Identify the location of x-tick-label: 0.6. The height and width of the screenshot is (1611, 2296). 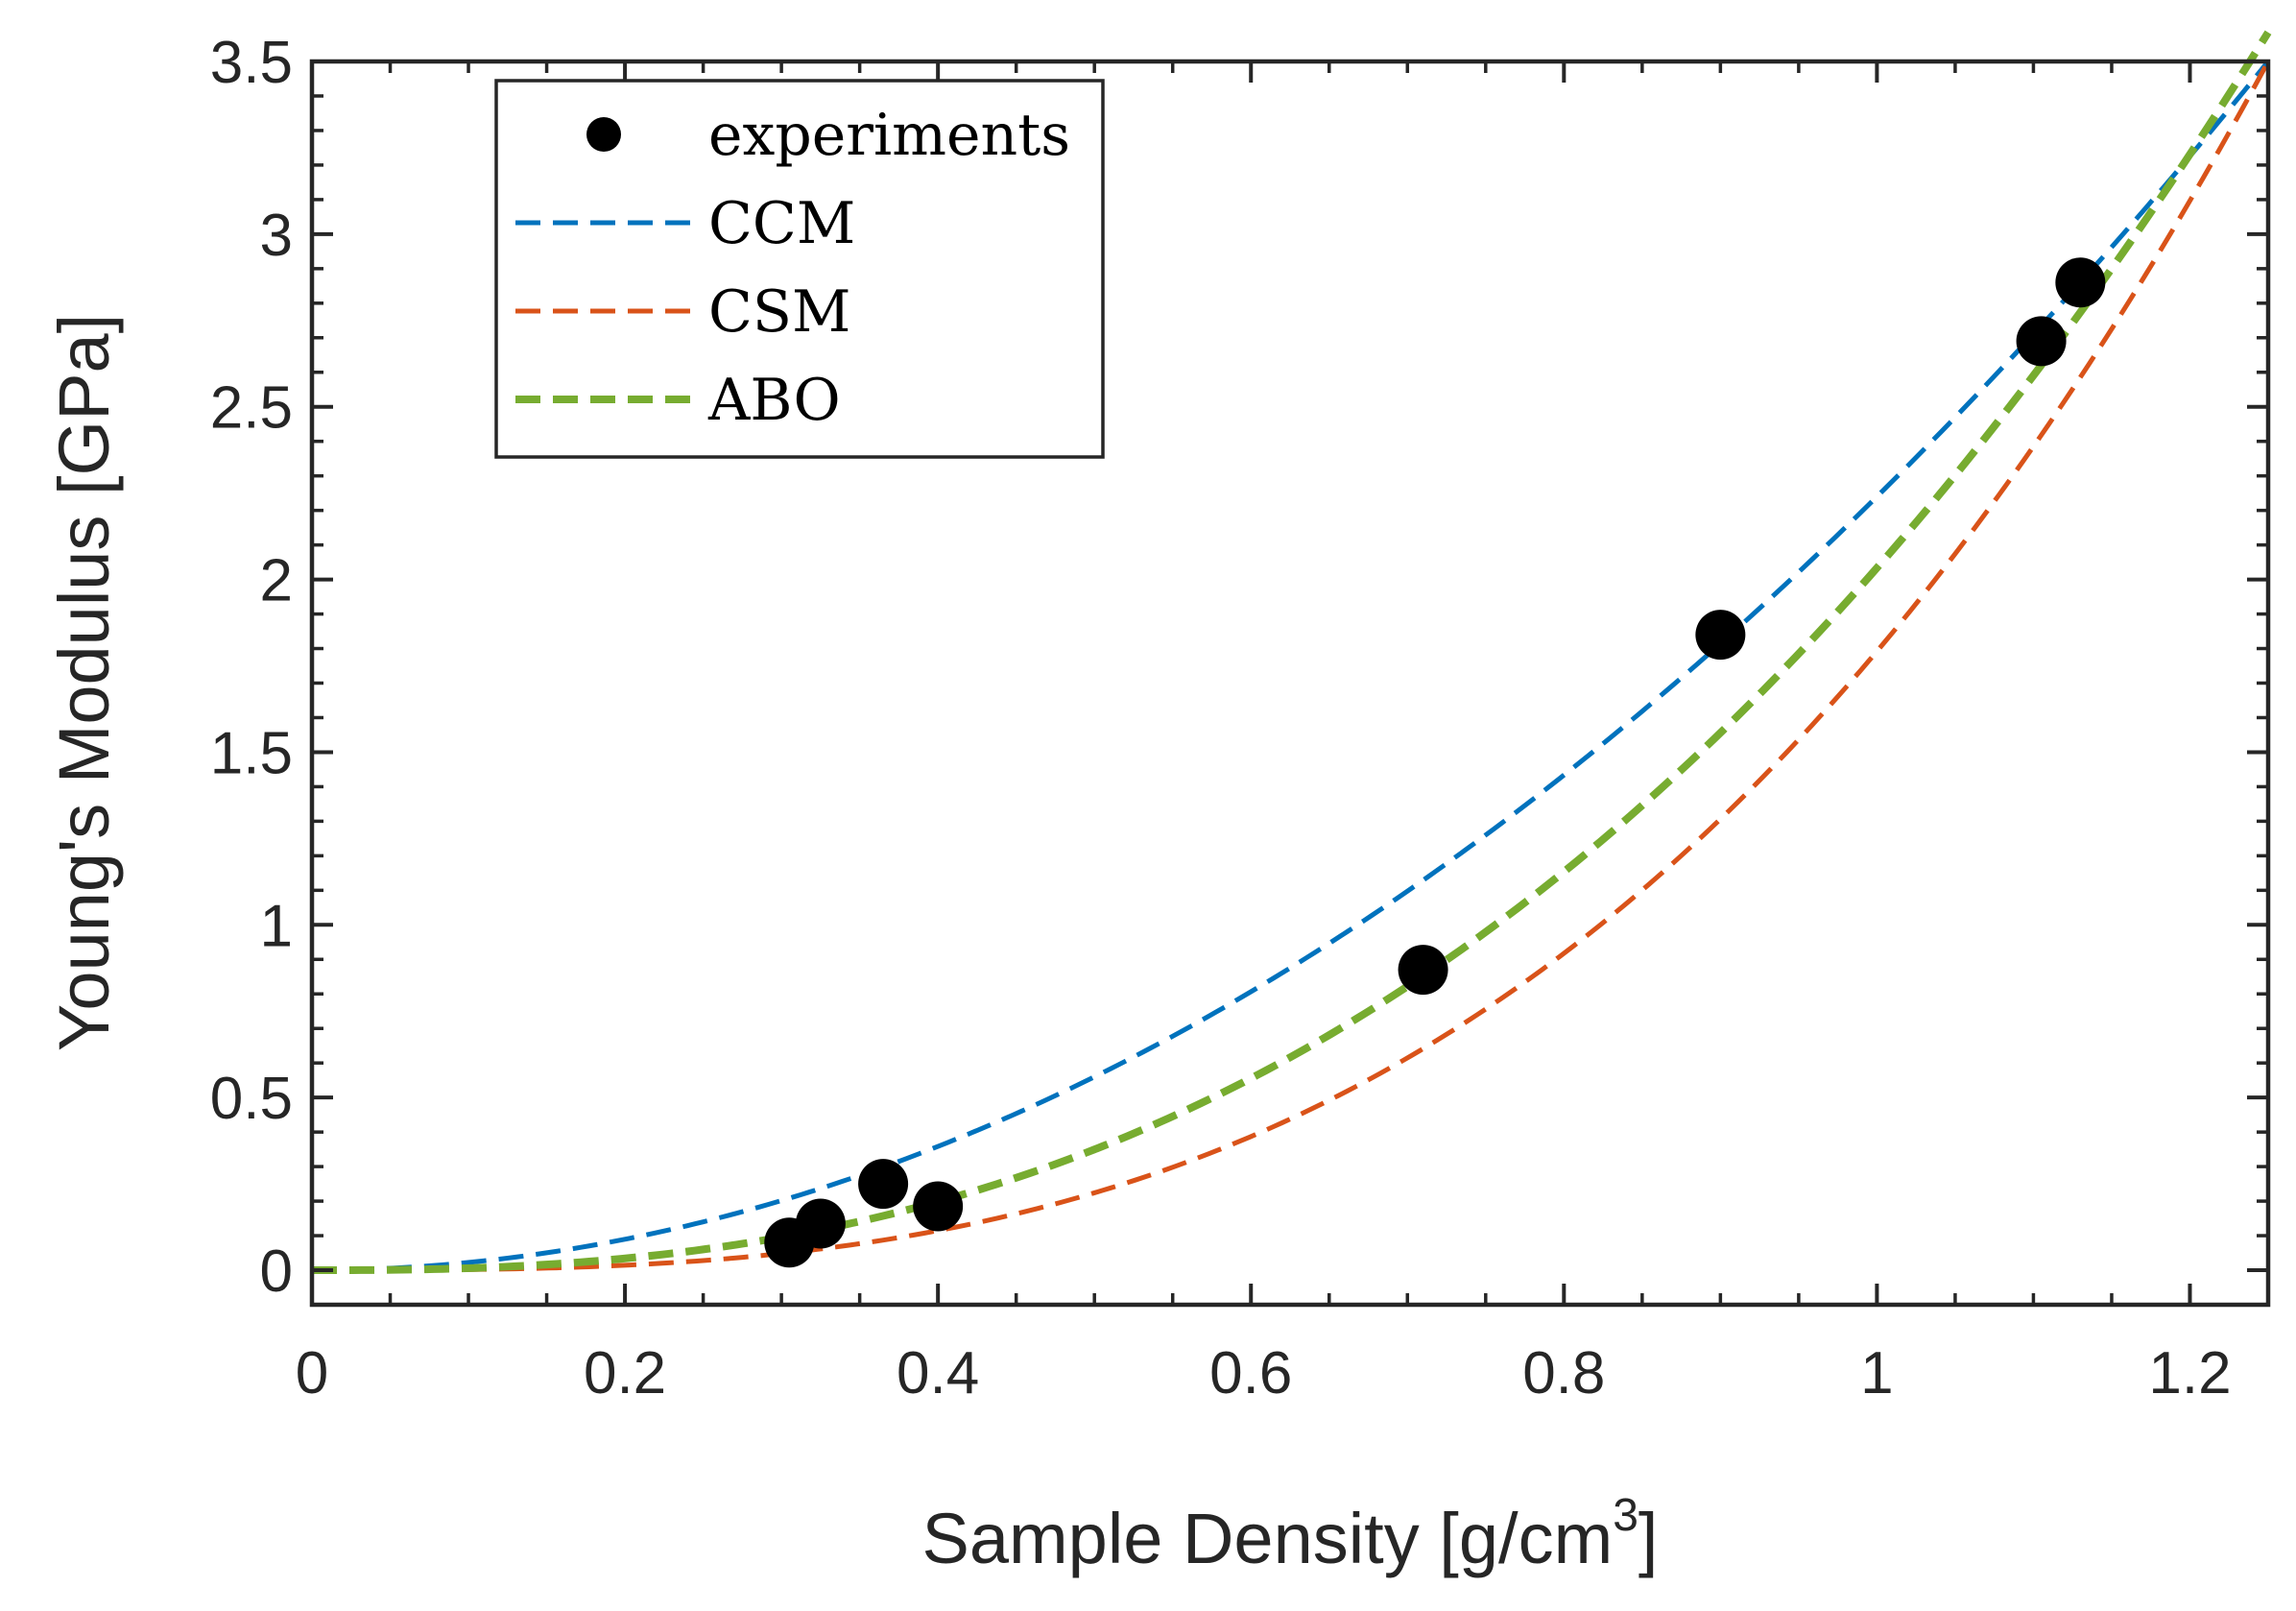
(1251, 1373).